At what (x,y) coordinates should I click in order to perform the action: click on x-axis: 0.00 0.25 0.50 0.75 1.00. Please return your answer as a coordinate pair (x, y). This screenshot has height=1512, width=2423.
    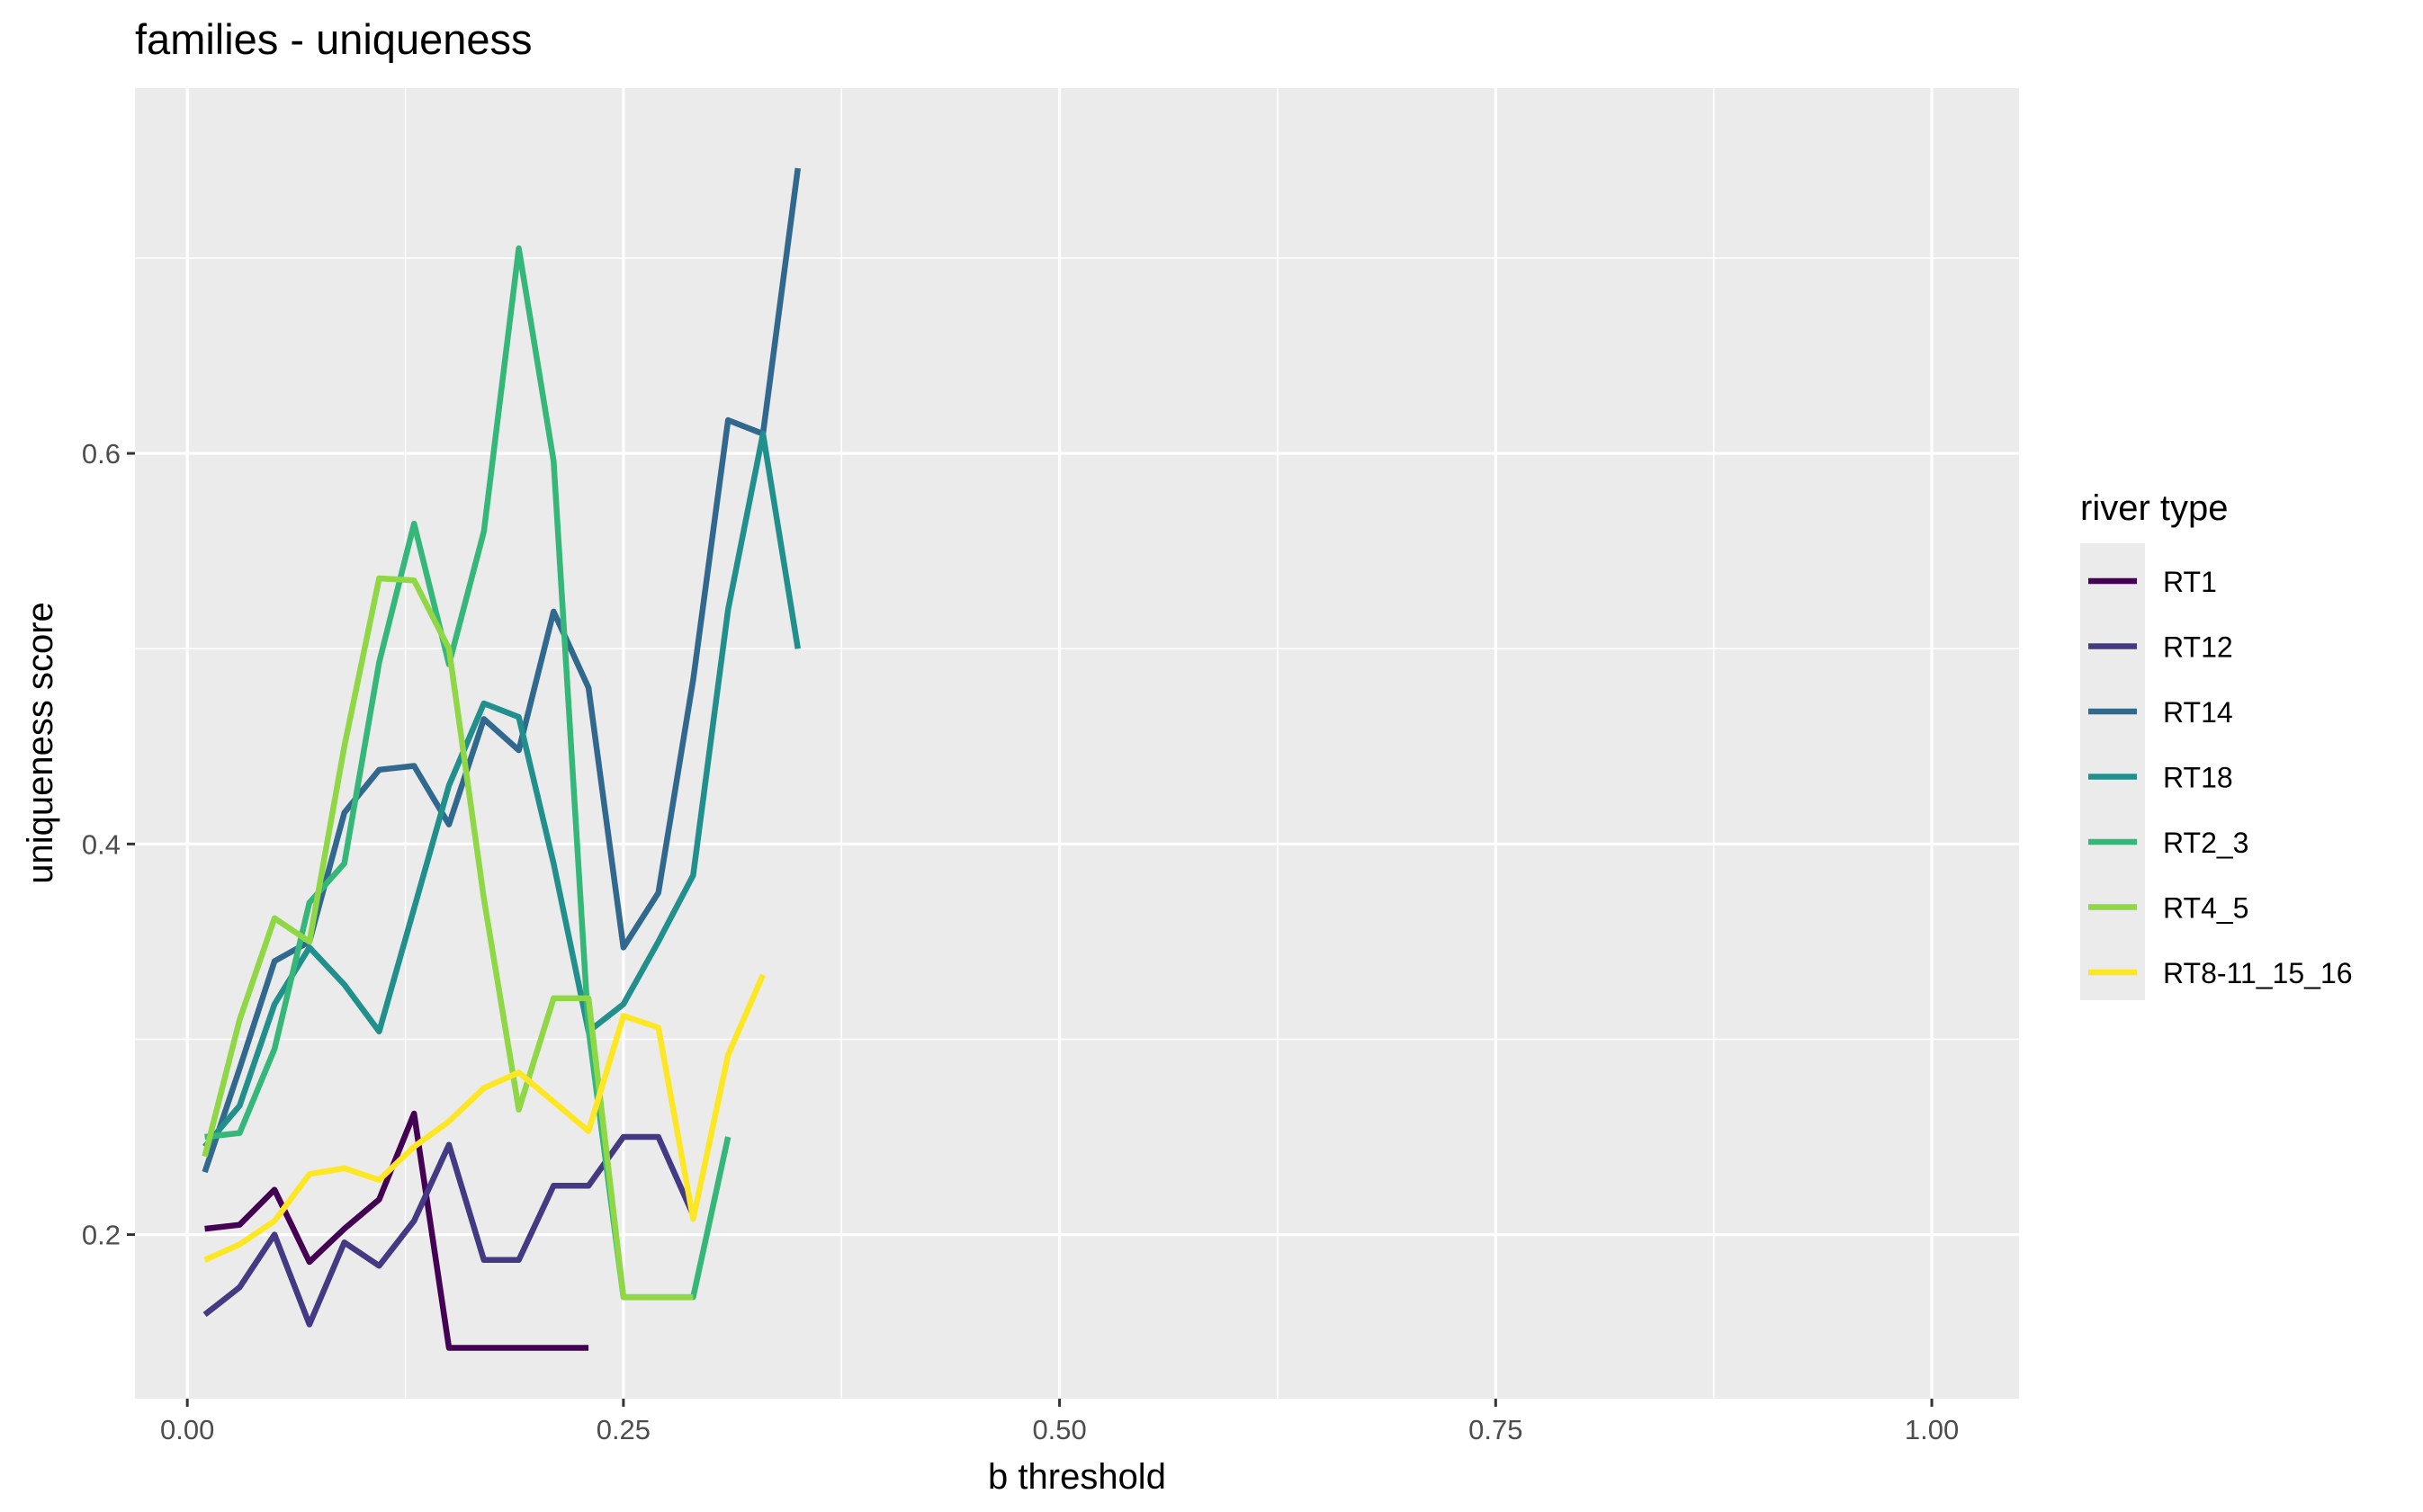
    Looking at the image, I should click on (1059, 1422).